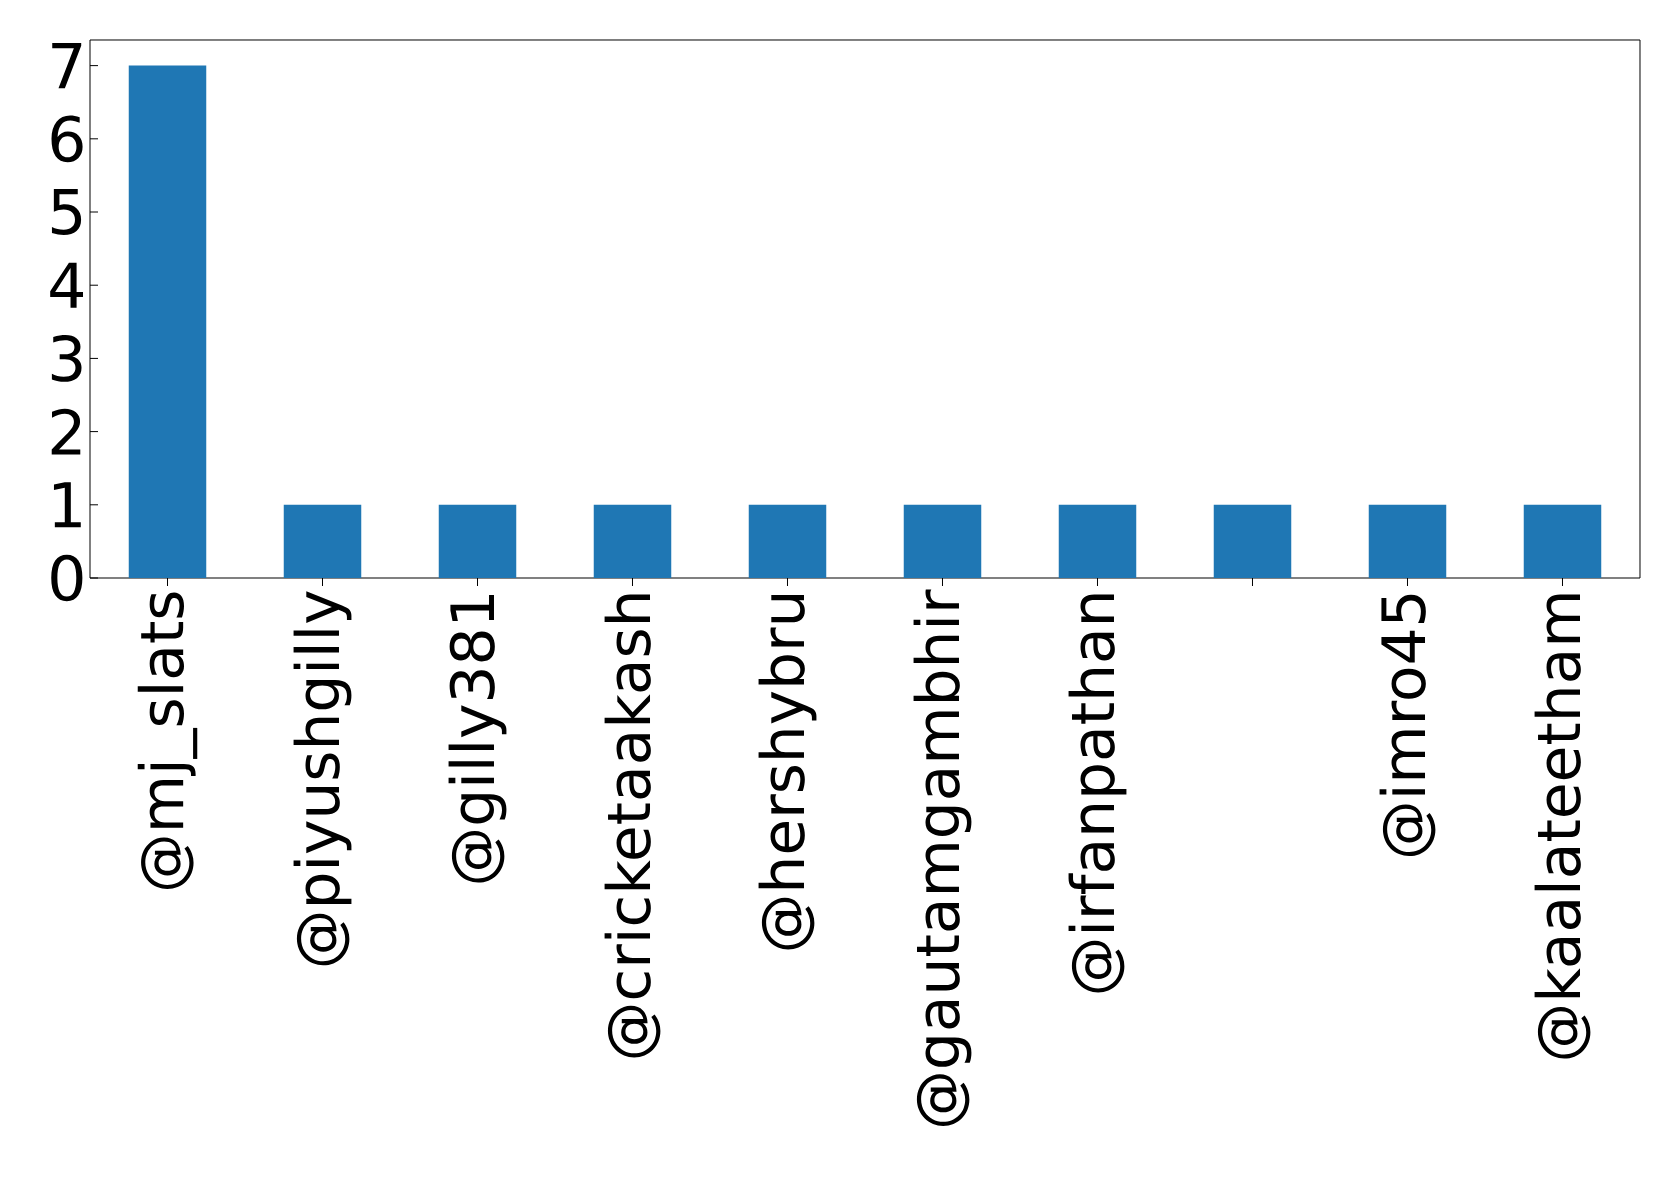 The image size is (1679, 1192). Describe the element at coordinates (167, 741) in the screenshot. I see `x-tick-label: @mj_slats` at that location.